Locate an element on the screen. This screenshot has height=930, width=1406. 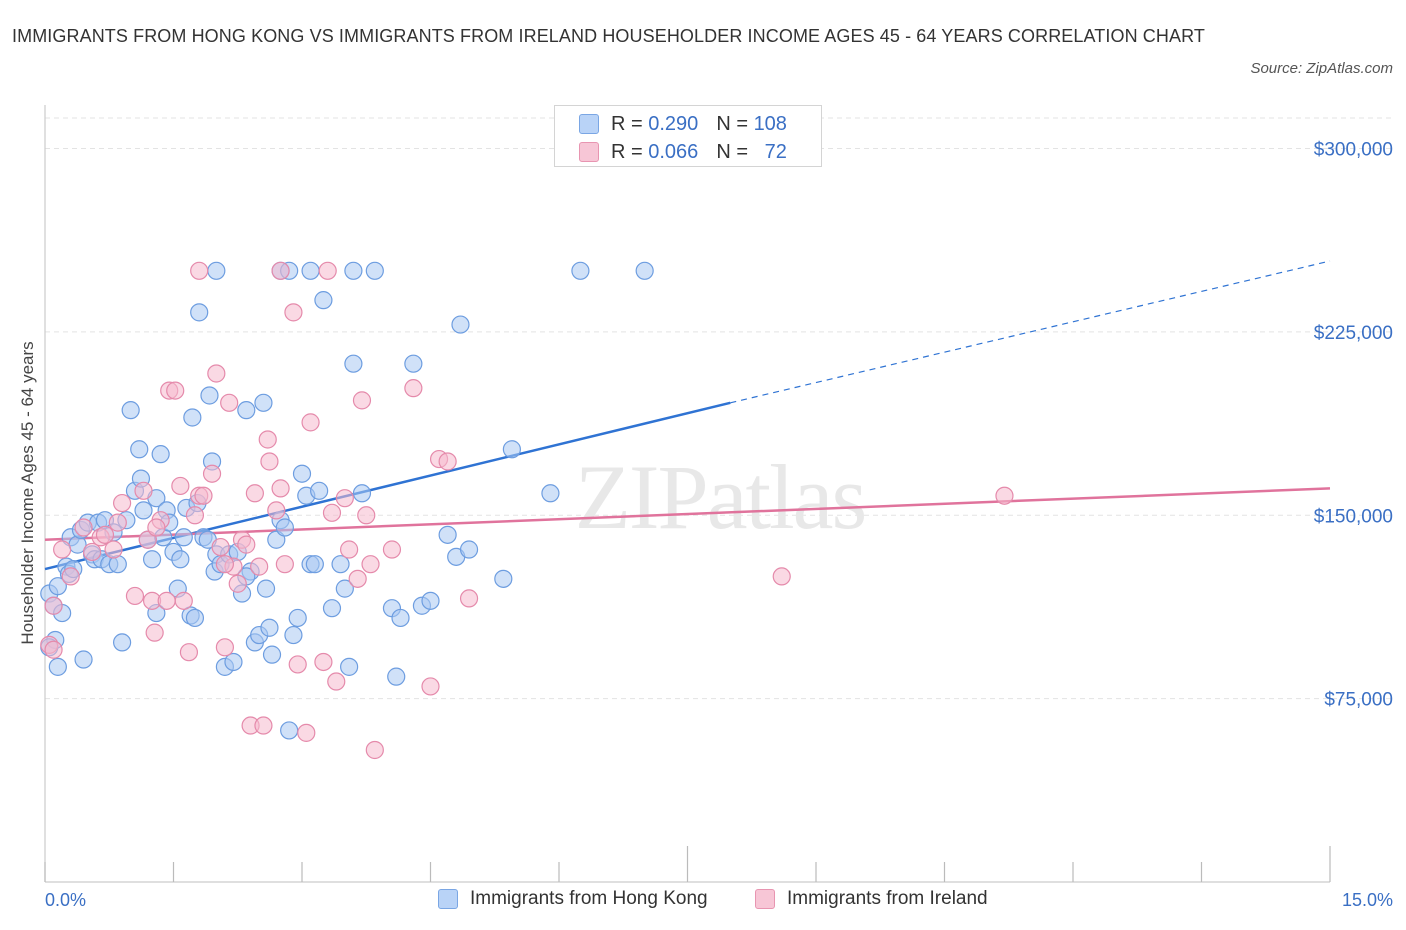
legend-n-value: 108 is located at coordinates (770, 123).